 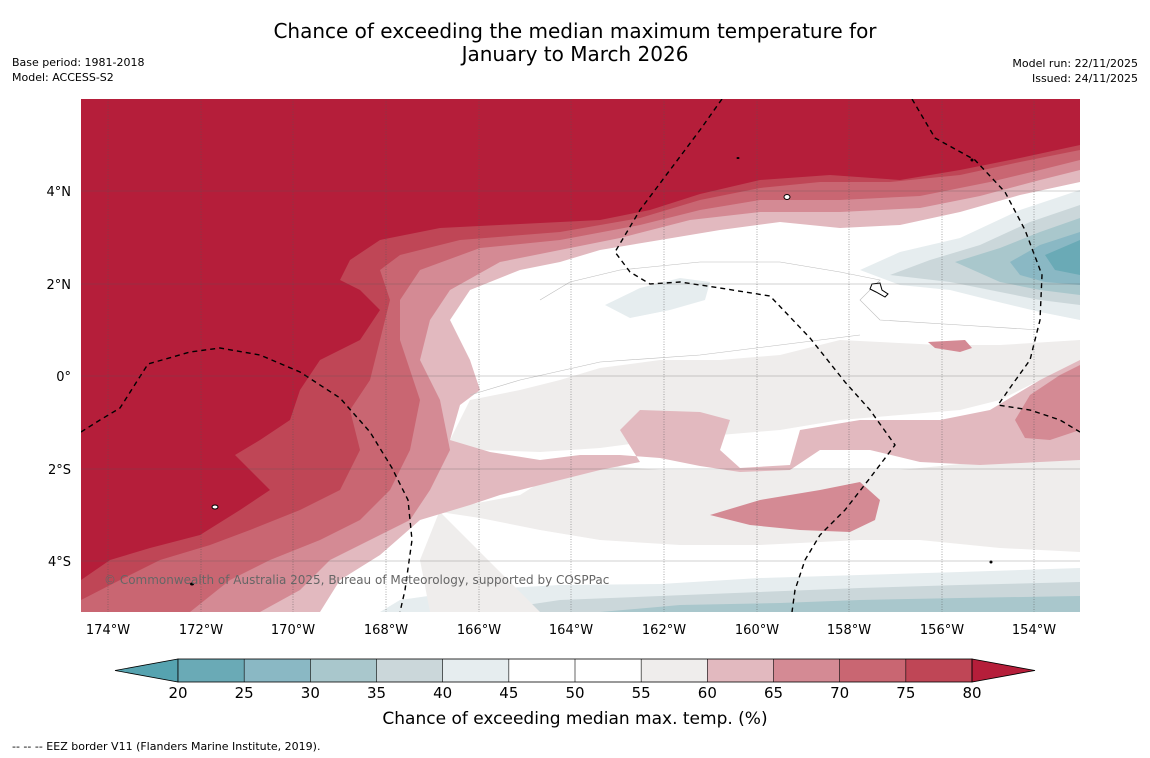 I want to click on model-name: Model: ACCESS-S2, so click(x=63, y=77).